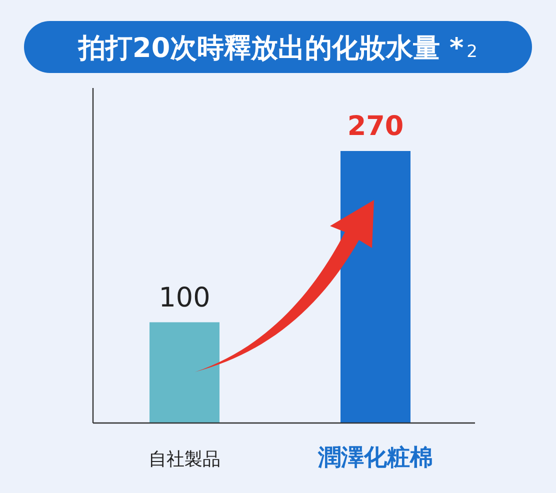  I want to click on data-label: 100, so click(184, 298).